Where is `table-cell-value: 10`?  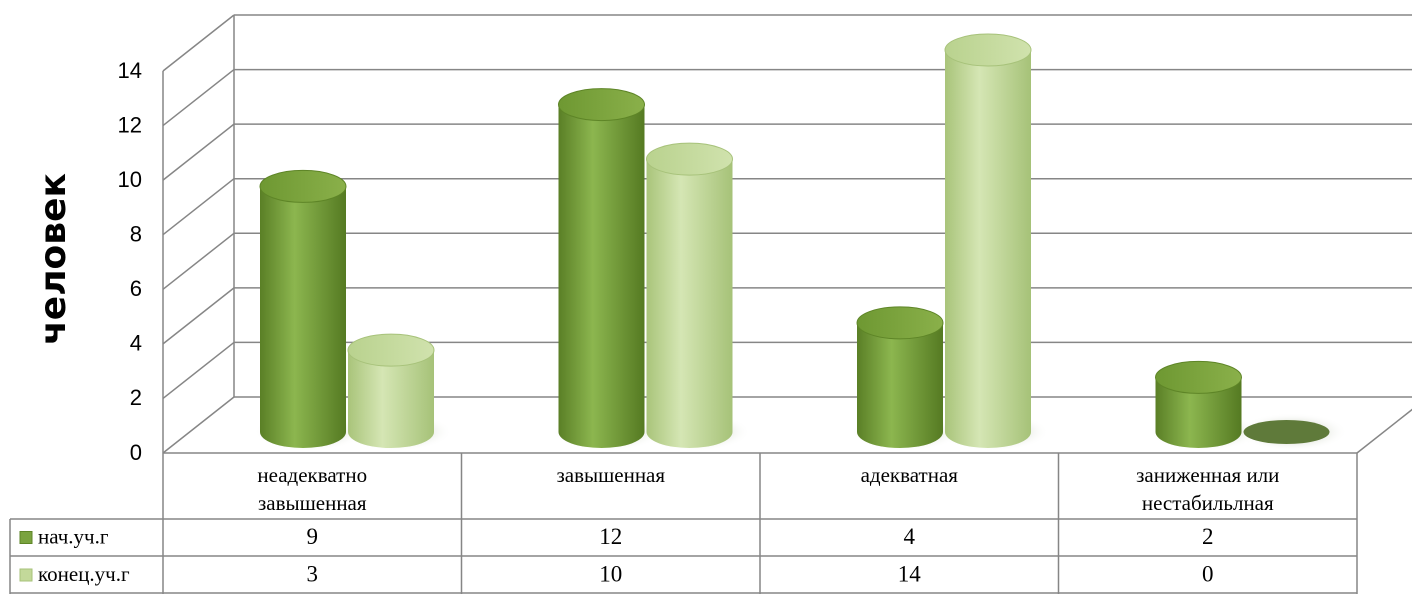
table-cell-value: 10 is located at coordinates (610, 573).